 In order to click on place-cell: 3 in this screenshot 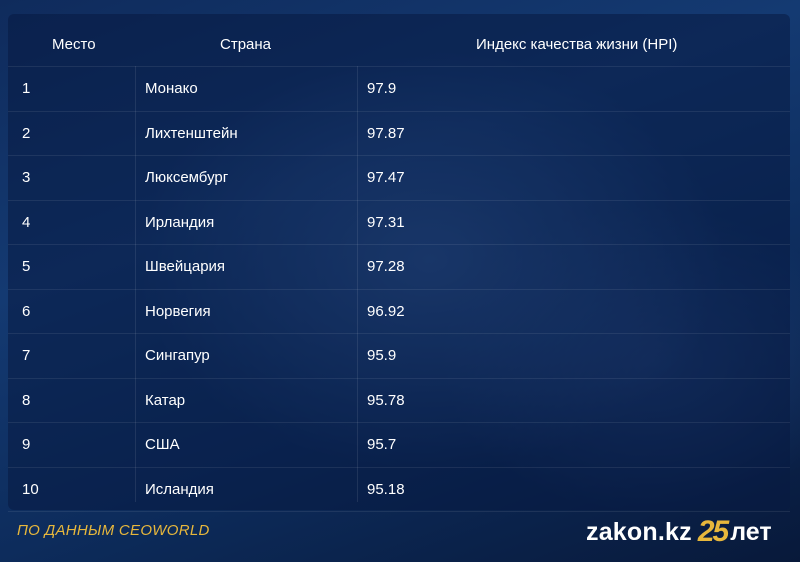, I will do `click(26, 177)`.